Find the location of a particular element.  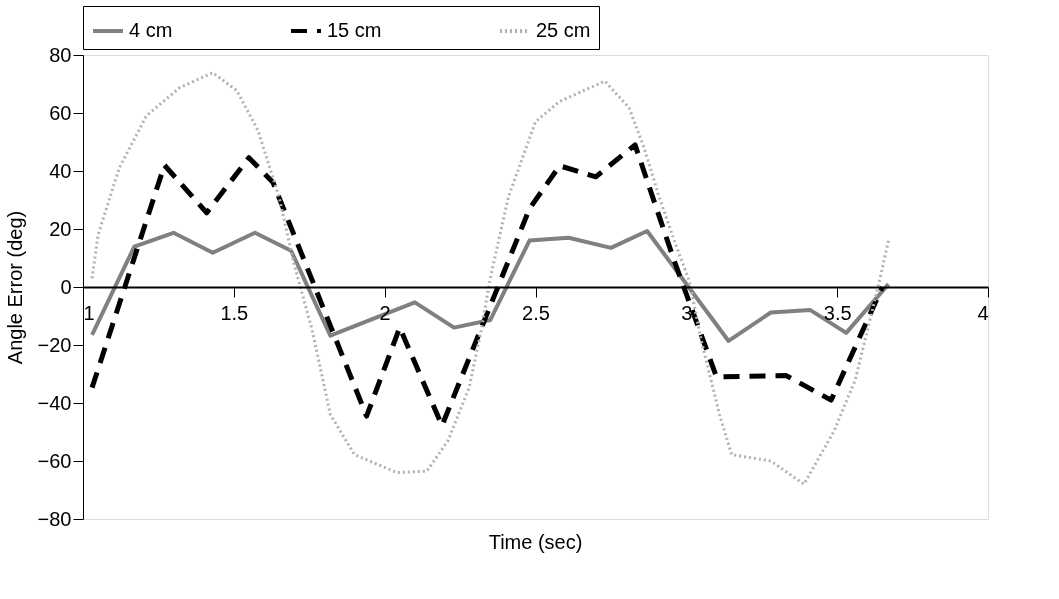

x-tick-label: 4 is located at coordinates (983, 312).